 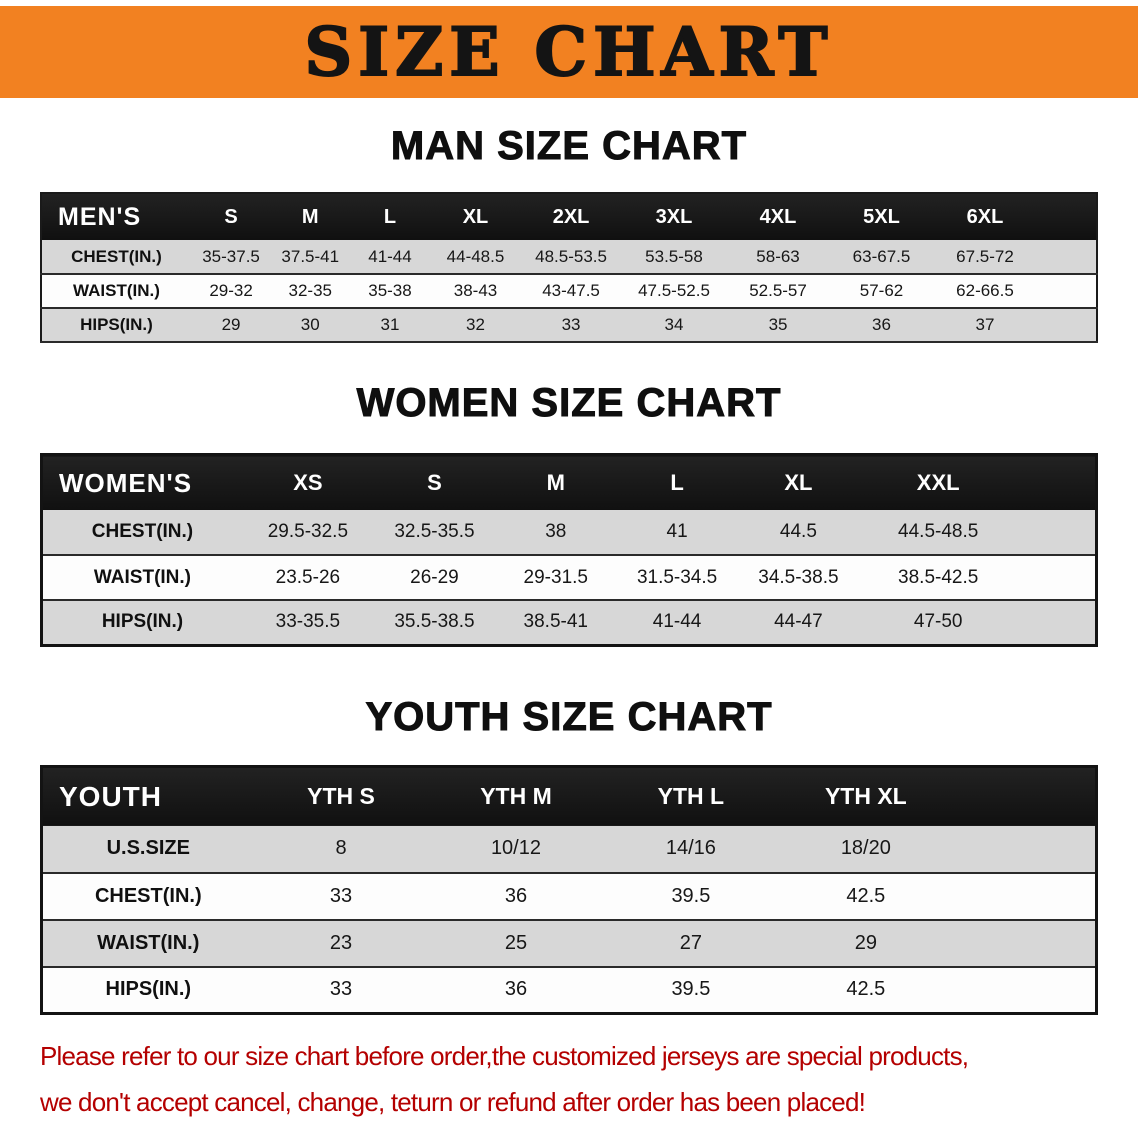 What do you see at coordinates (341, 942) in the screenshot?
I see `table-cell: 23` at bounding box center [341, 942].